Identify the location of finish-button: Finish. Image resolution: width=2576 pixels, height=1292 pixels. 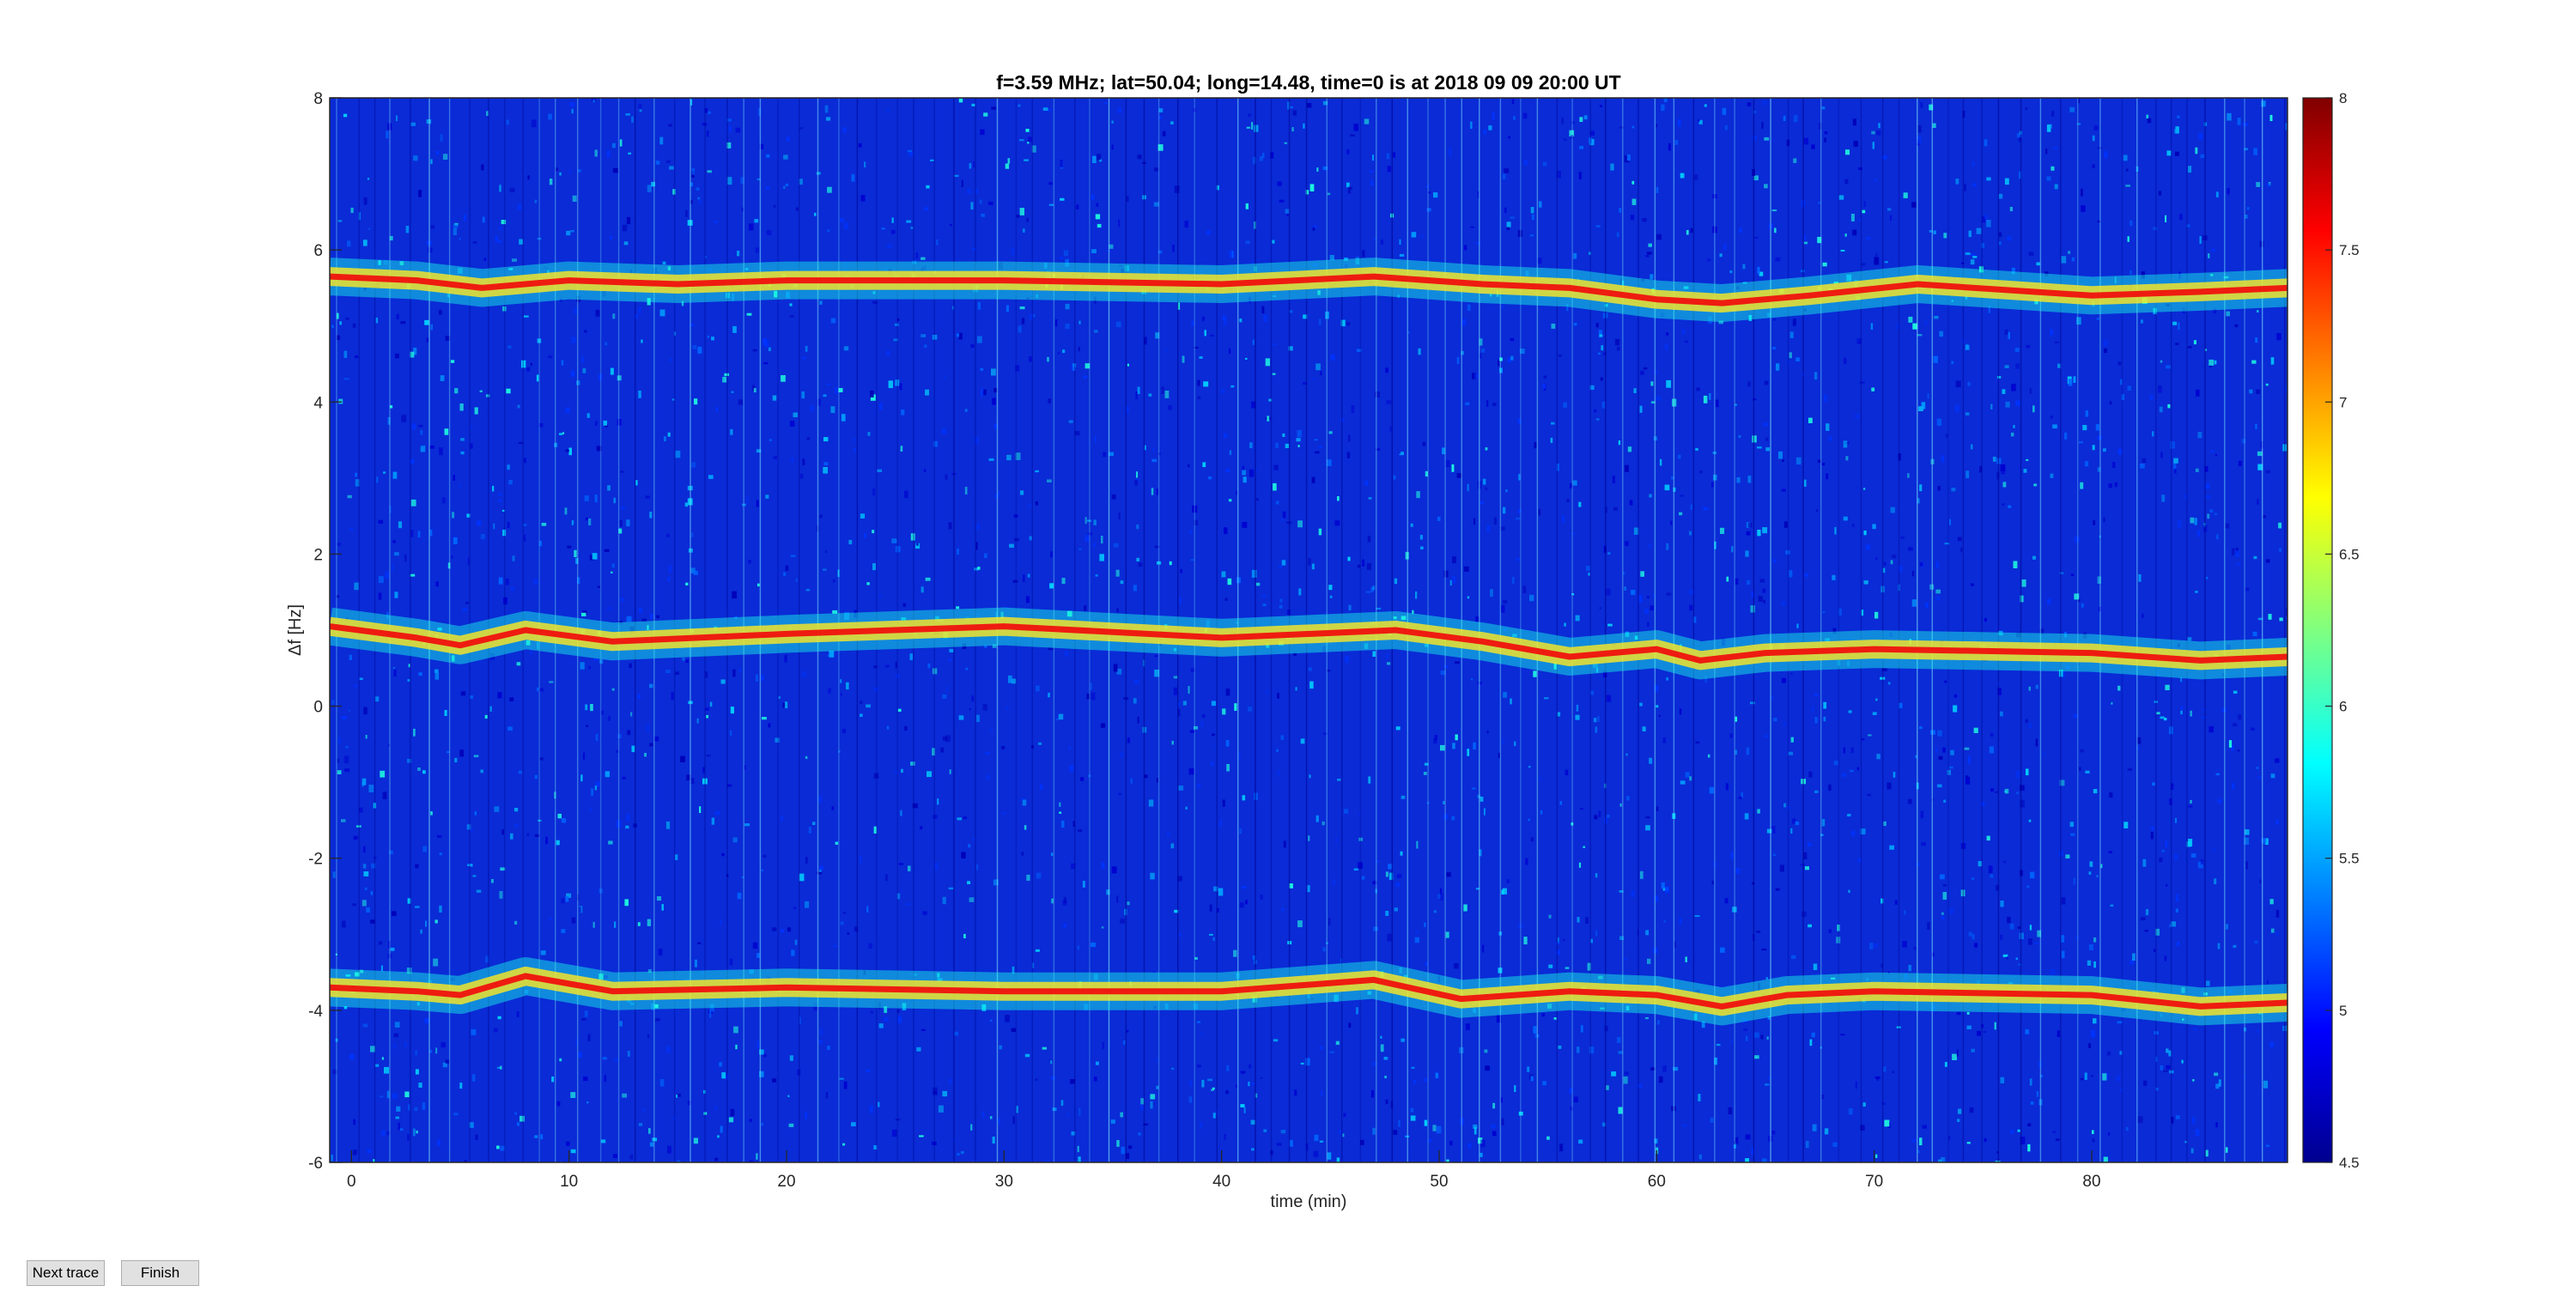
(160, 1273).